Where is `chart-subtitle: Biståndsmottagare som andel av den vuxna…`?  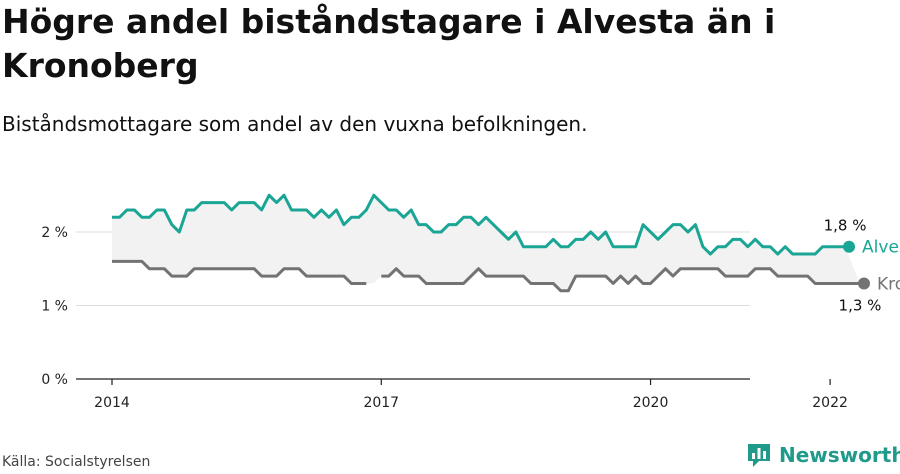
chart-subtitle: Biståndsmottagare som andel av den vuxna… is located at coordinates (295, 124).